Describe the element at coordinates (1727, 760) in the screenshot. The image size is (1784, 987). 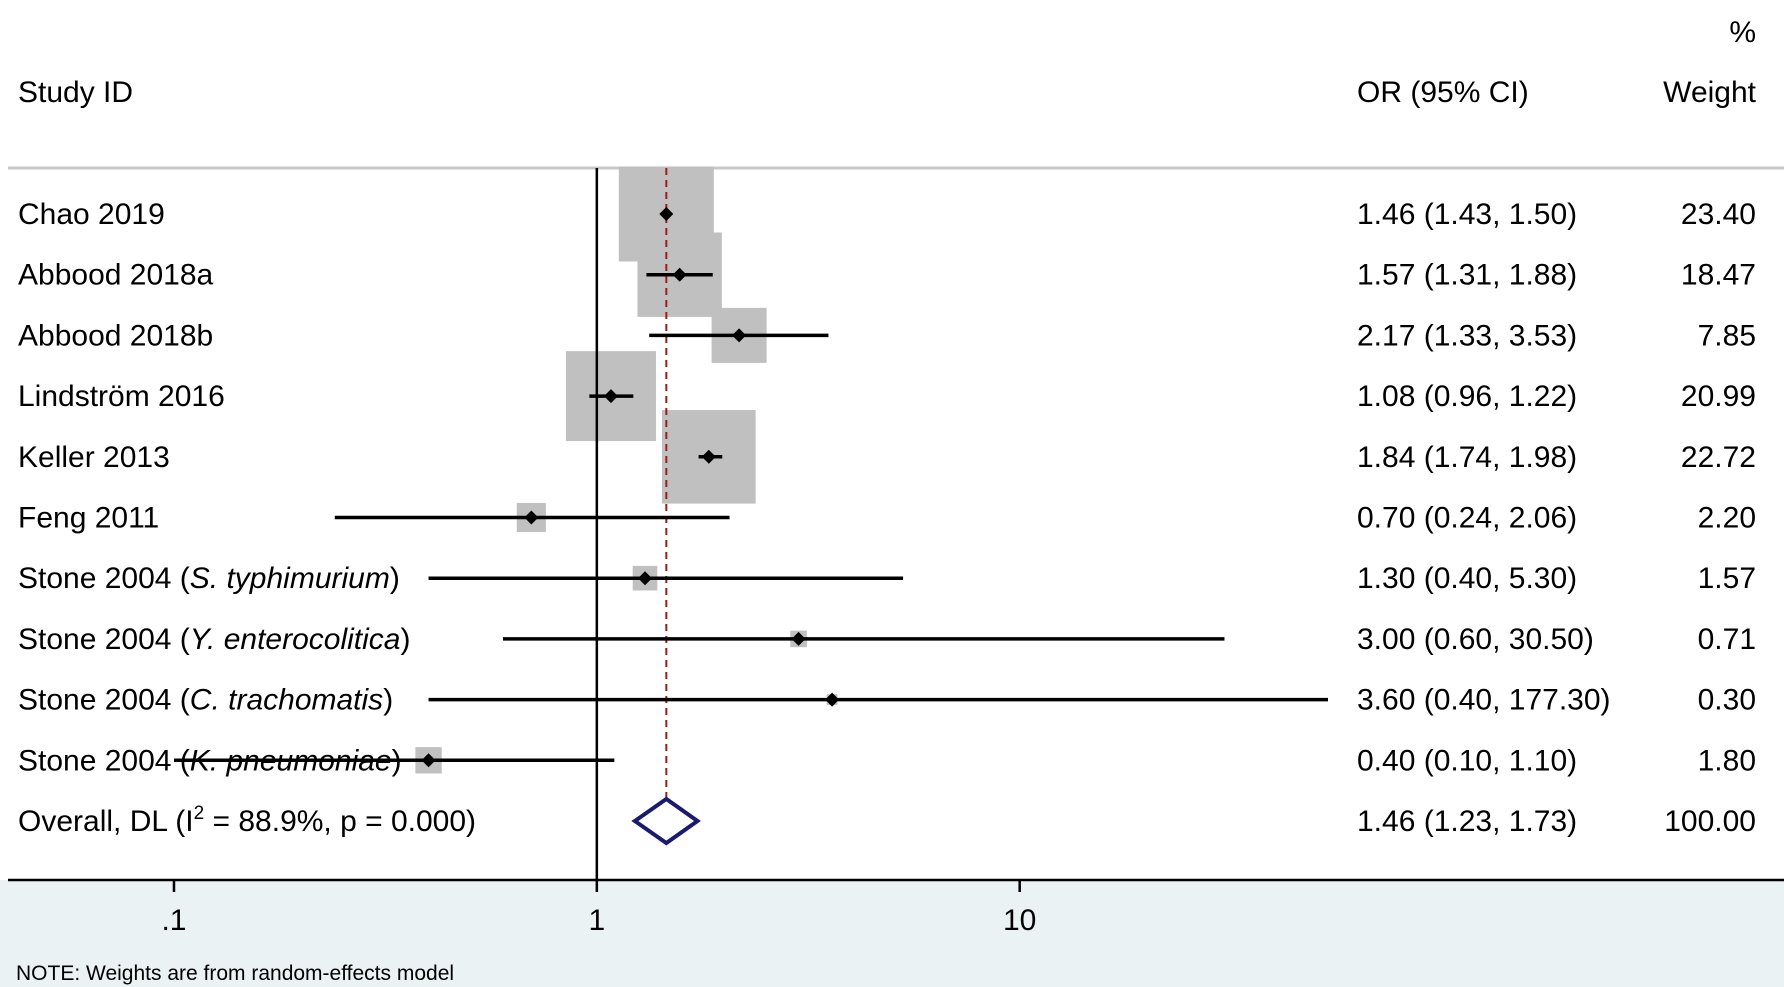
I see `weight-value: 1.80` at that location.